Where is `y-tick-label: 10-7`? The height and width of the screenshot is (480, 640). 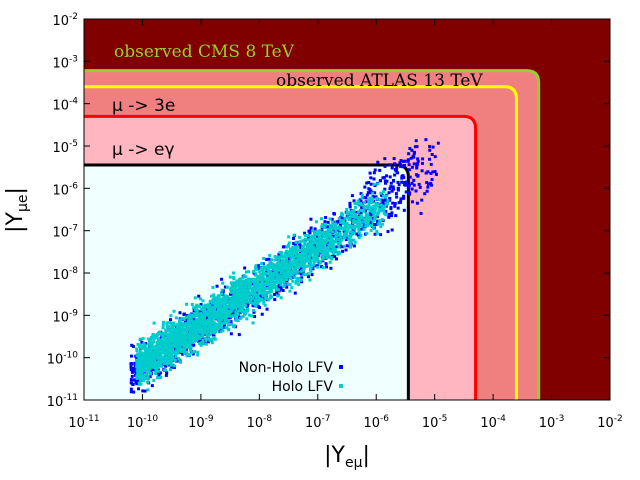
y-tick-label: 10-7 is located at coordinates (65, 232).